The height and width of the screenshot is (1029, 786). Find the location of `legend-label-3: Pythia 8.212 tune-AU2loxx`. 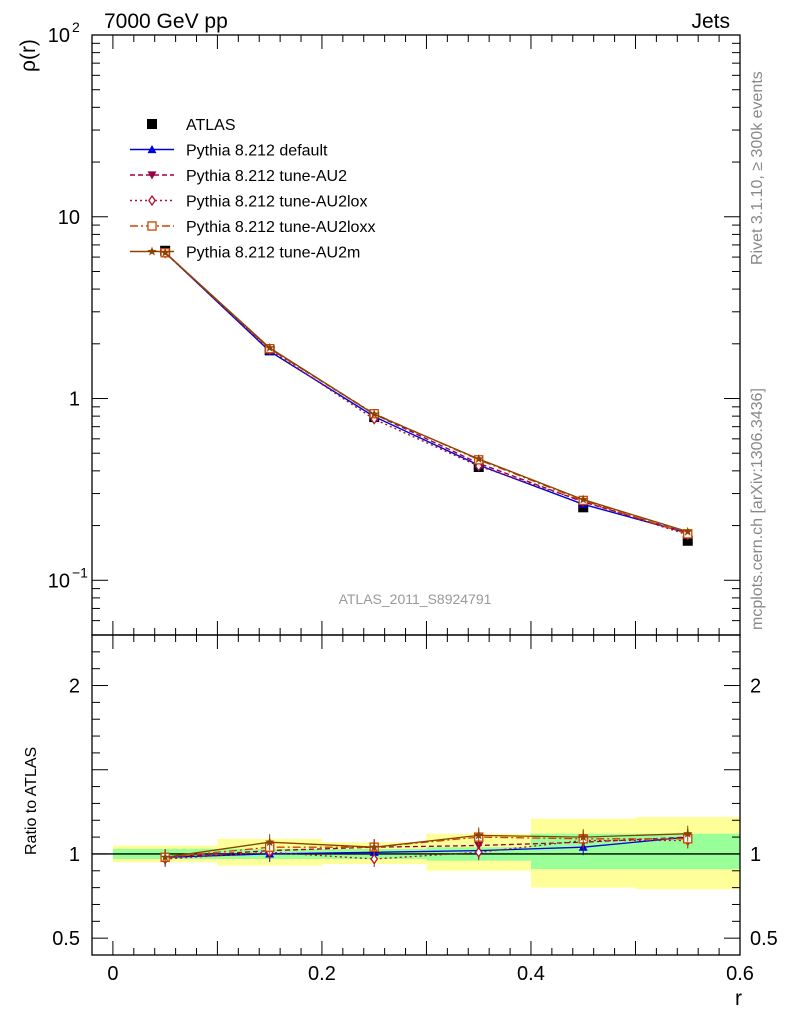

legend-label-3: Pythia 8.212 tune-AU2loxx is located at coordinates (280, 227).